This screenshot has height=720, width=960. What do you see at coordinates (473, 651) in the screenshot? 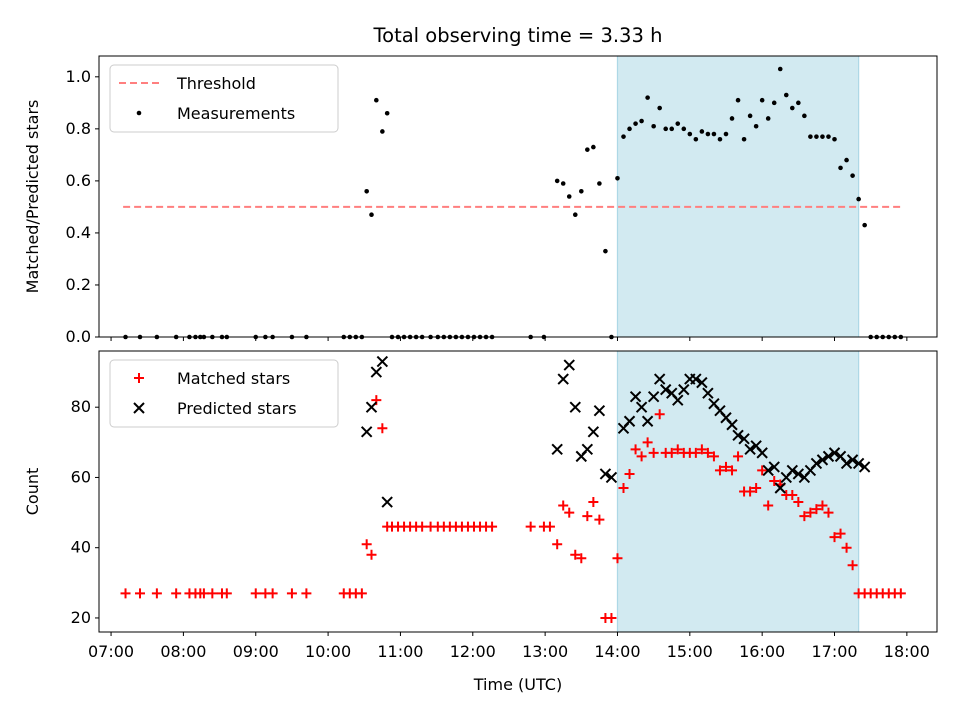
I see `x-tick-label: 12:00` at bounding box center [473, 651].